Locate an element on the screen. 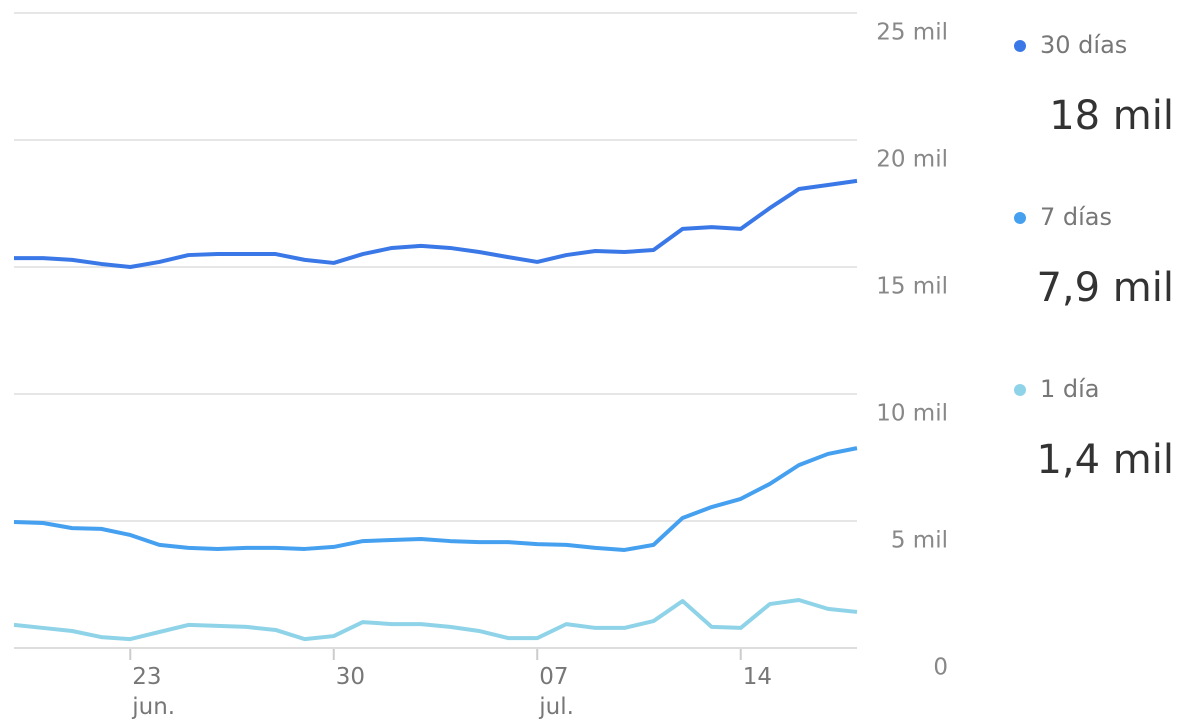 This screenshot has height=727, width=1186. legend-label: 1 día is located at coordinates (1070, 389).